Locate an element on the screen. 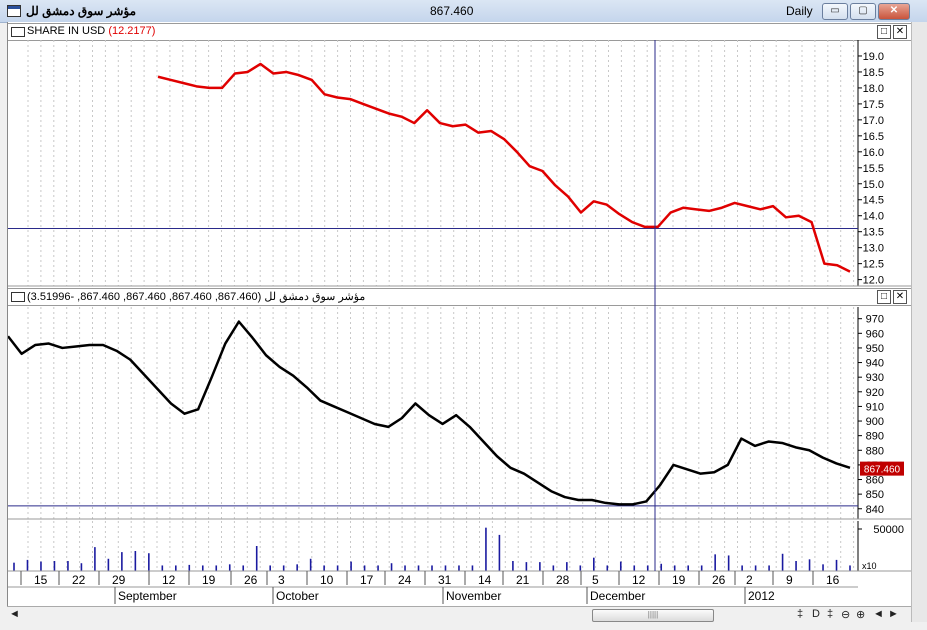 This screenshot has width=927, height=630. window-title-bar: مؤشر سوق دمشق لل 867.460 Daily ▭ ▢ ✕ is located at coordinates (463, 11).